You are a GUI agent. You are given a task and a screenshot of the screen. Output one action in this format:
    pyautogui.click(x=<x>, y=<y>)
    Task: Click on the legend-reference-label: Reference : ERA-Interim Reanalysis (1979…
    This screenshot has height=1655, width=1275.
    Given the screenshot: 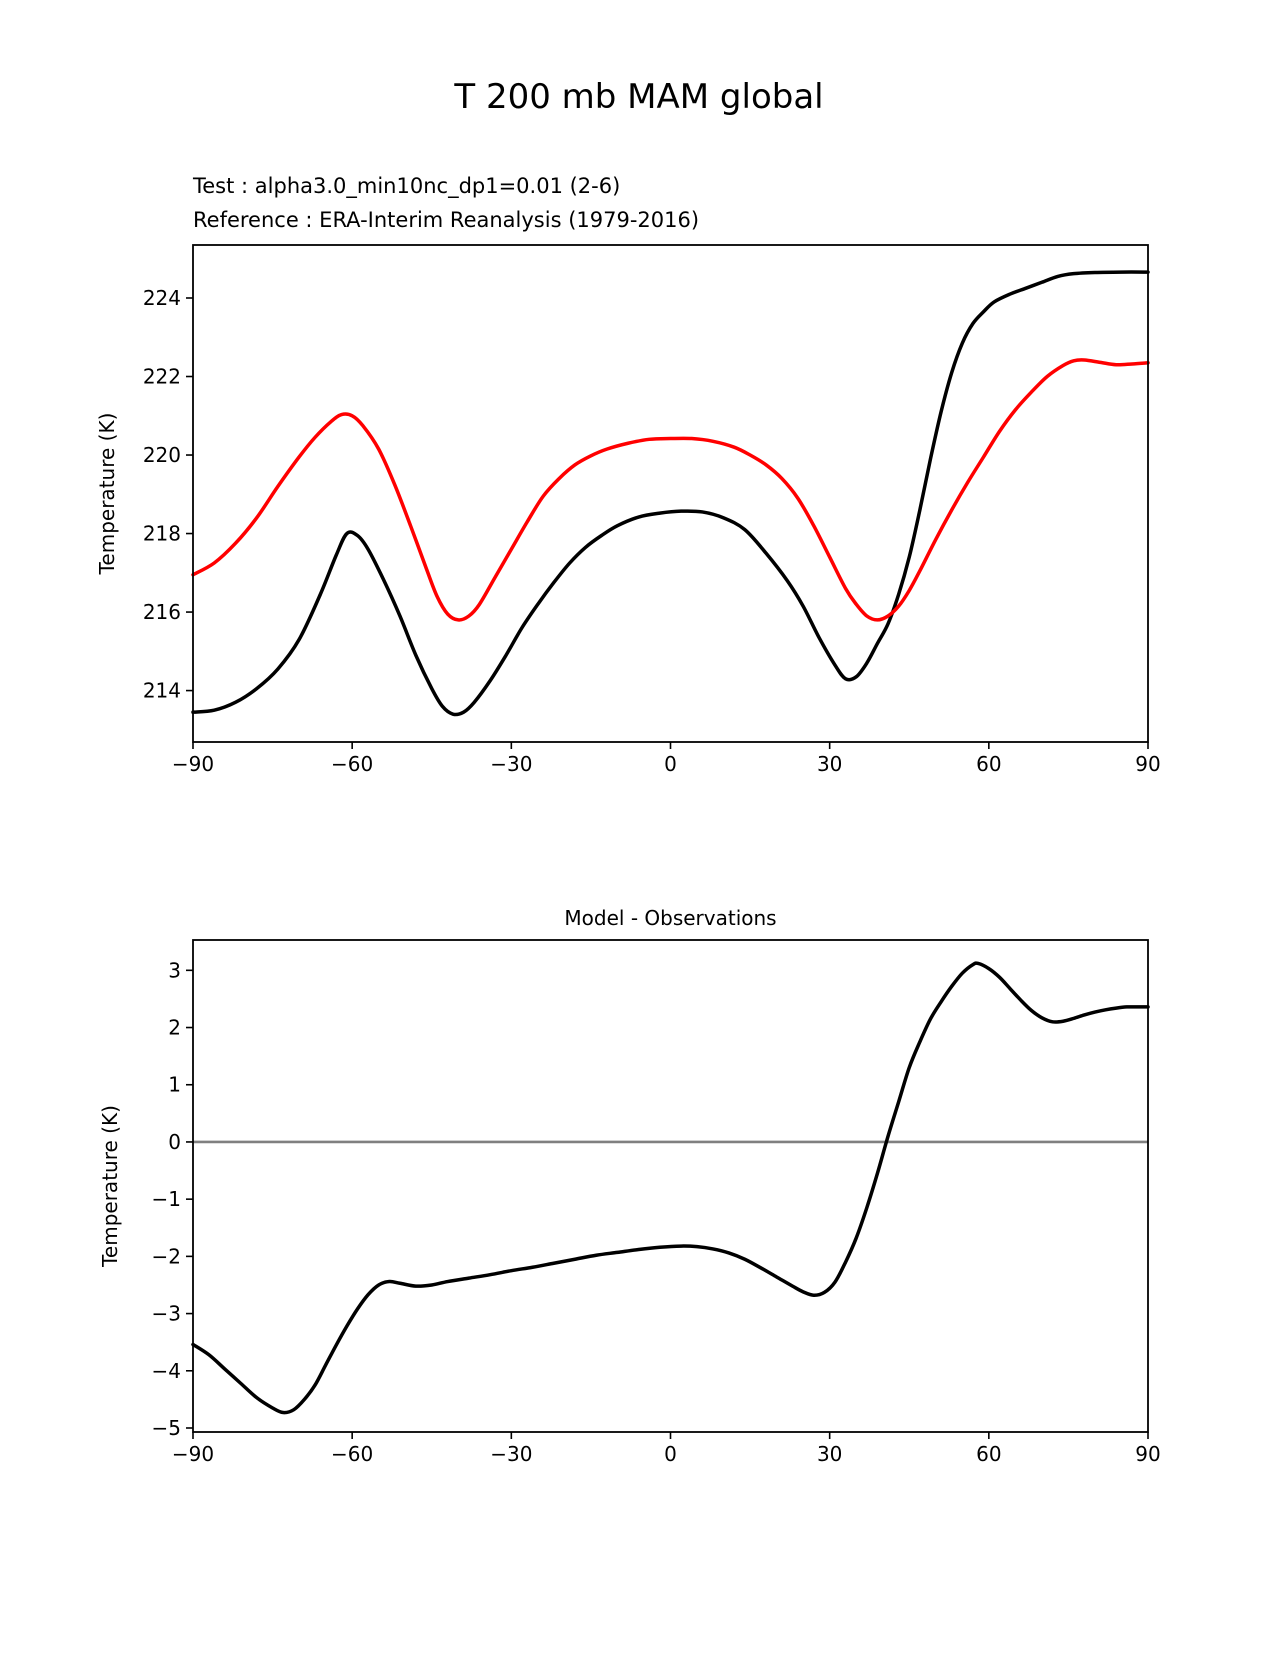 What is the action you would take?
    pyautogui.click(x=446, y=220)
    